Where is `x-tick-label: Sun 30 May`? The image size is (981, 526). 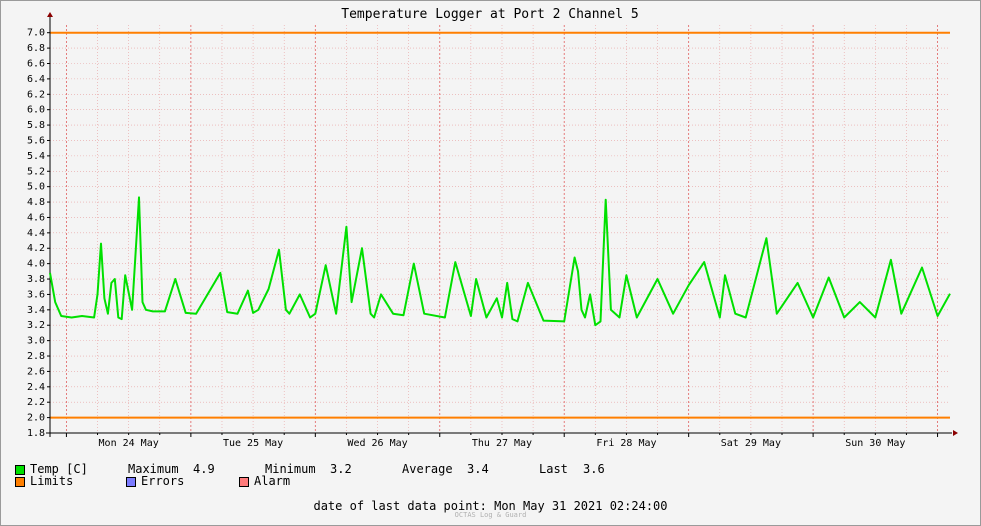
x-tick-label: Sun 30 May is located at coordinates (875, 443).